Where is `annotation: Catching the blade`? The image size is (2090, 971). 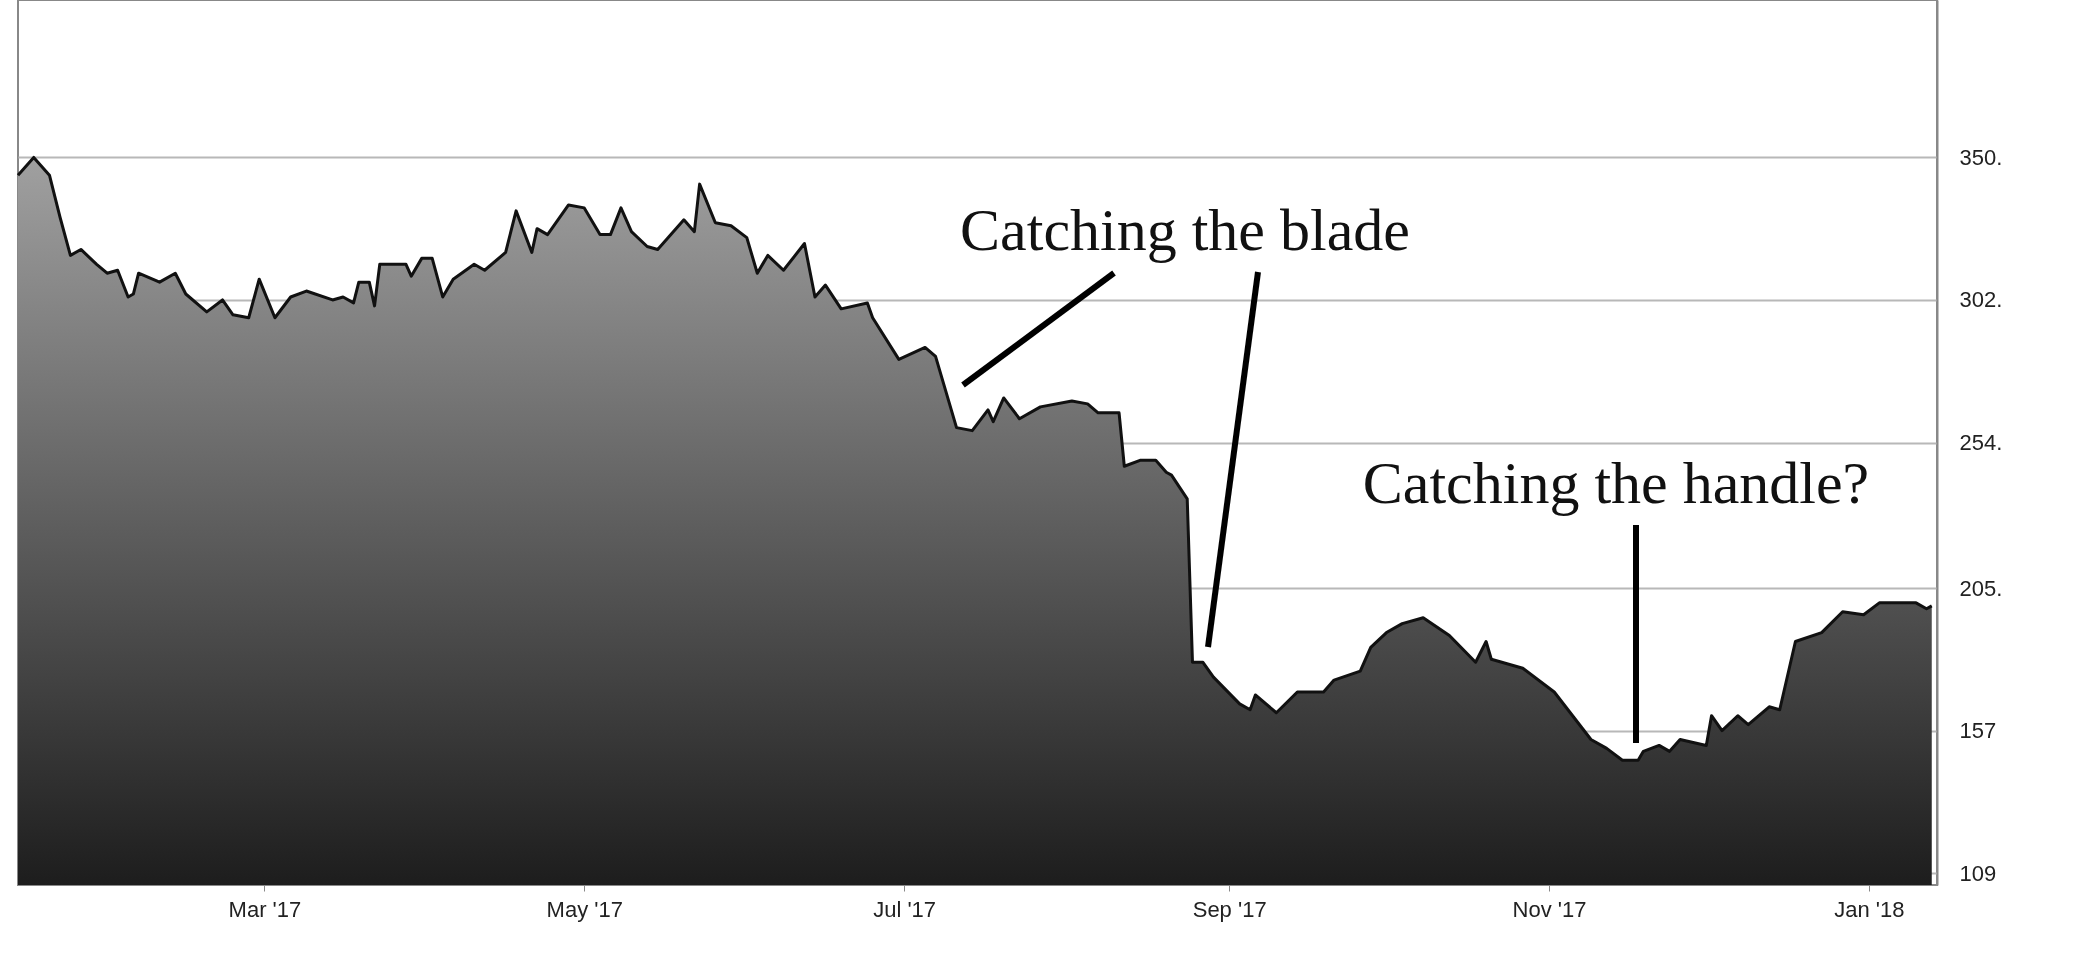
annotation: Catching the blade is located at coordinates (1185, 230).